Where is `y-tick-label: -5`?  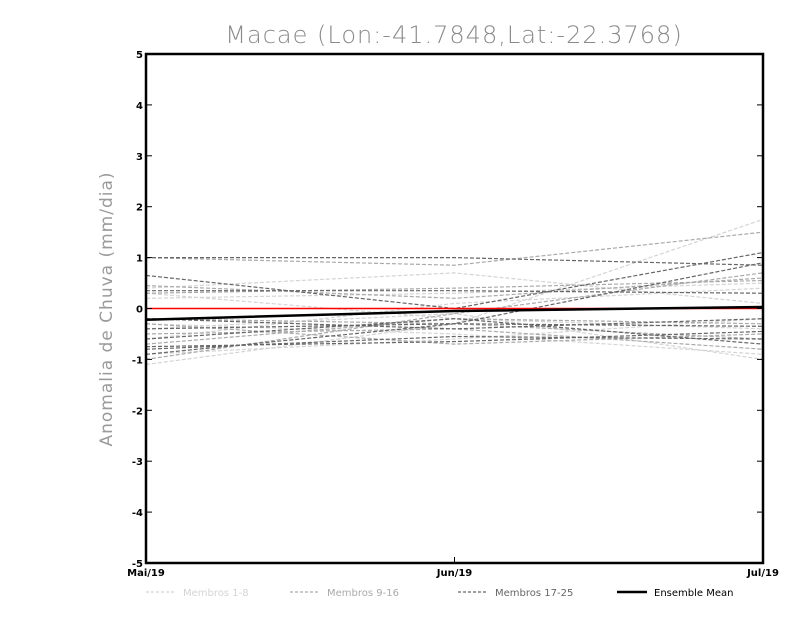 y-tick-label: -5 is located at coordinates (137, 564).